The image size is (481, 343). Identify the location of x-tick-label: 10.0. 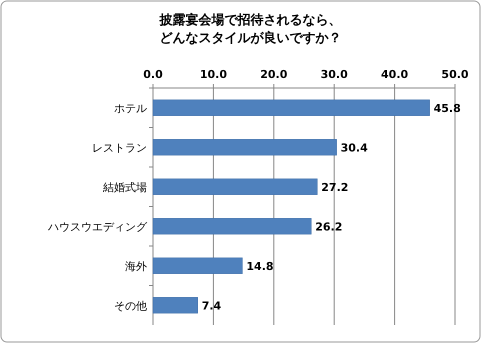
(214, 74).